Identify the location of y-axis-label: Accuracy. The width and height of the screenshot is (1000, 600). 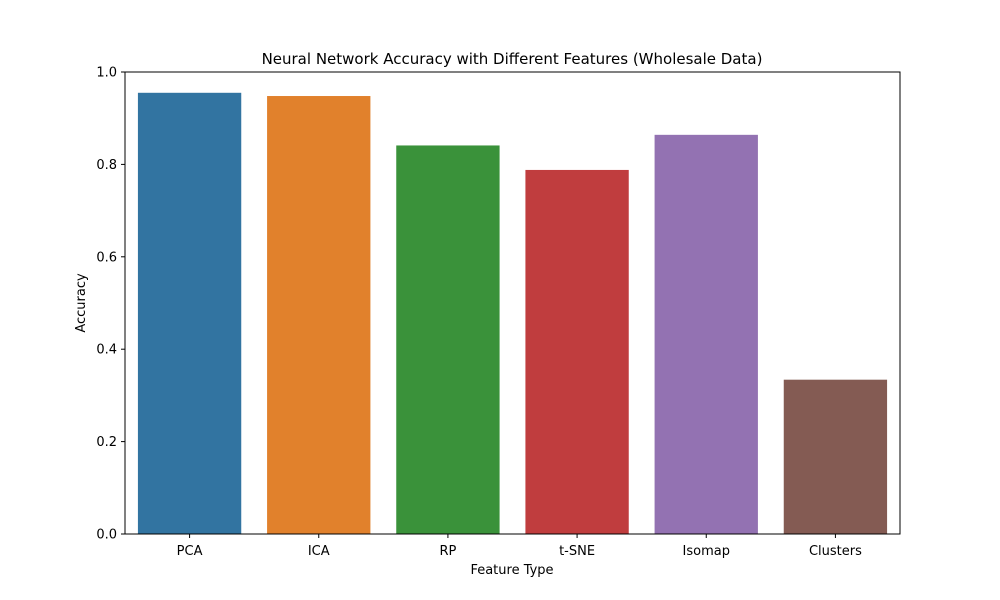
(81, 303).